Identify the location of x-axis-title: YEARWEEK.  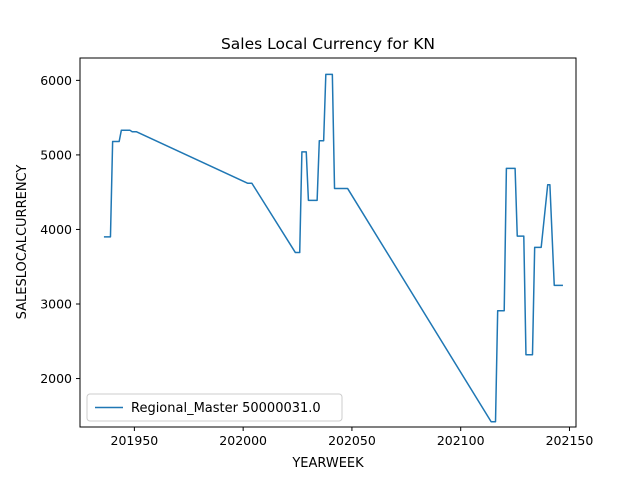
(327, 463).